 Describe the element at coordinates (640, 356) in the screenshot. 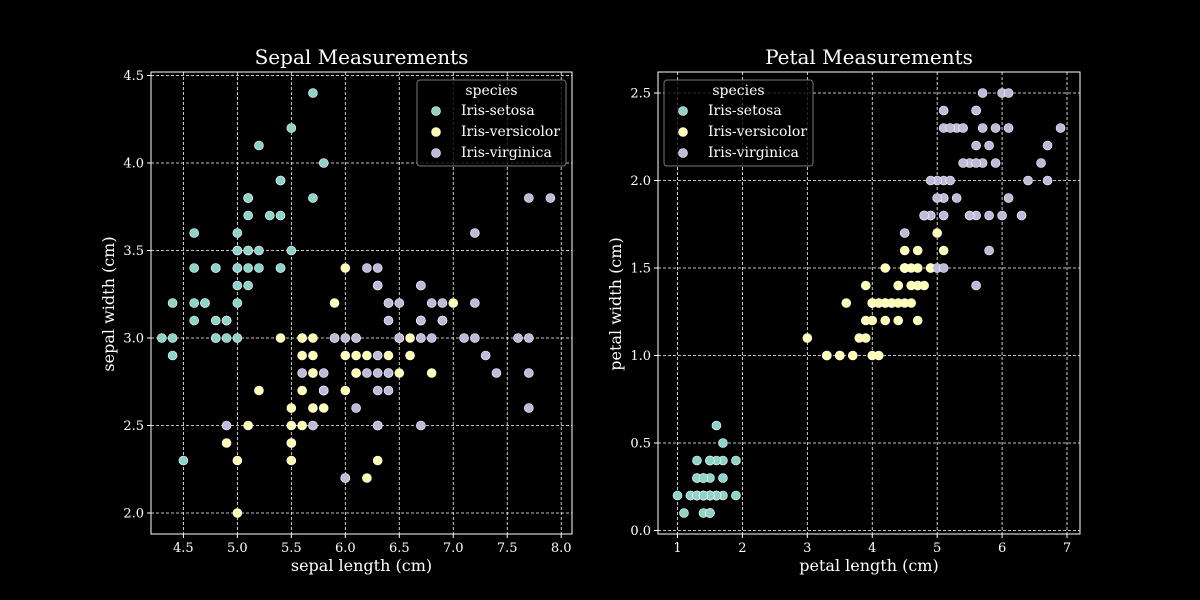

I see `petal-y-tick-label: 1.0` at that location.